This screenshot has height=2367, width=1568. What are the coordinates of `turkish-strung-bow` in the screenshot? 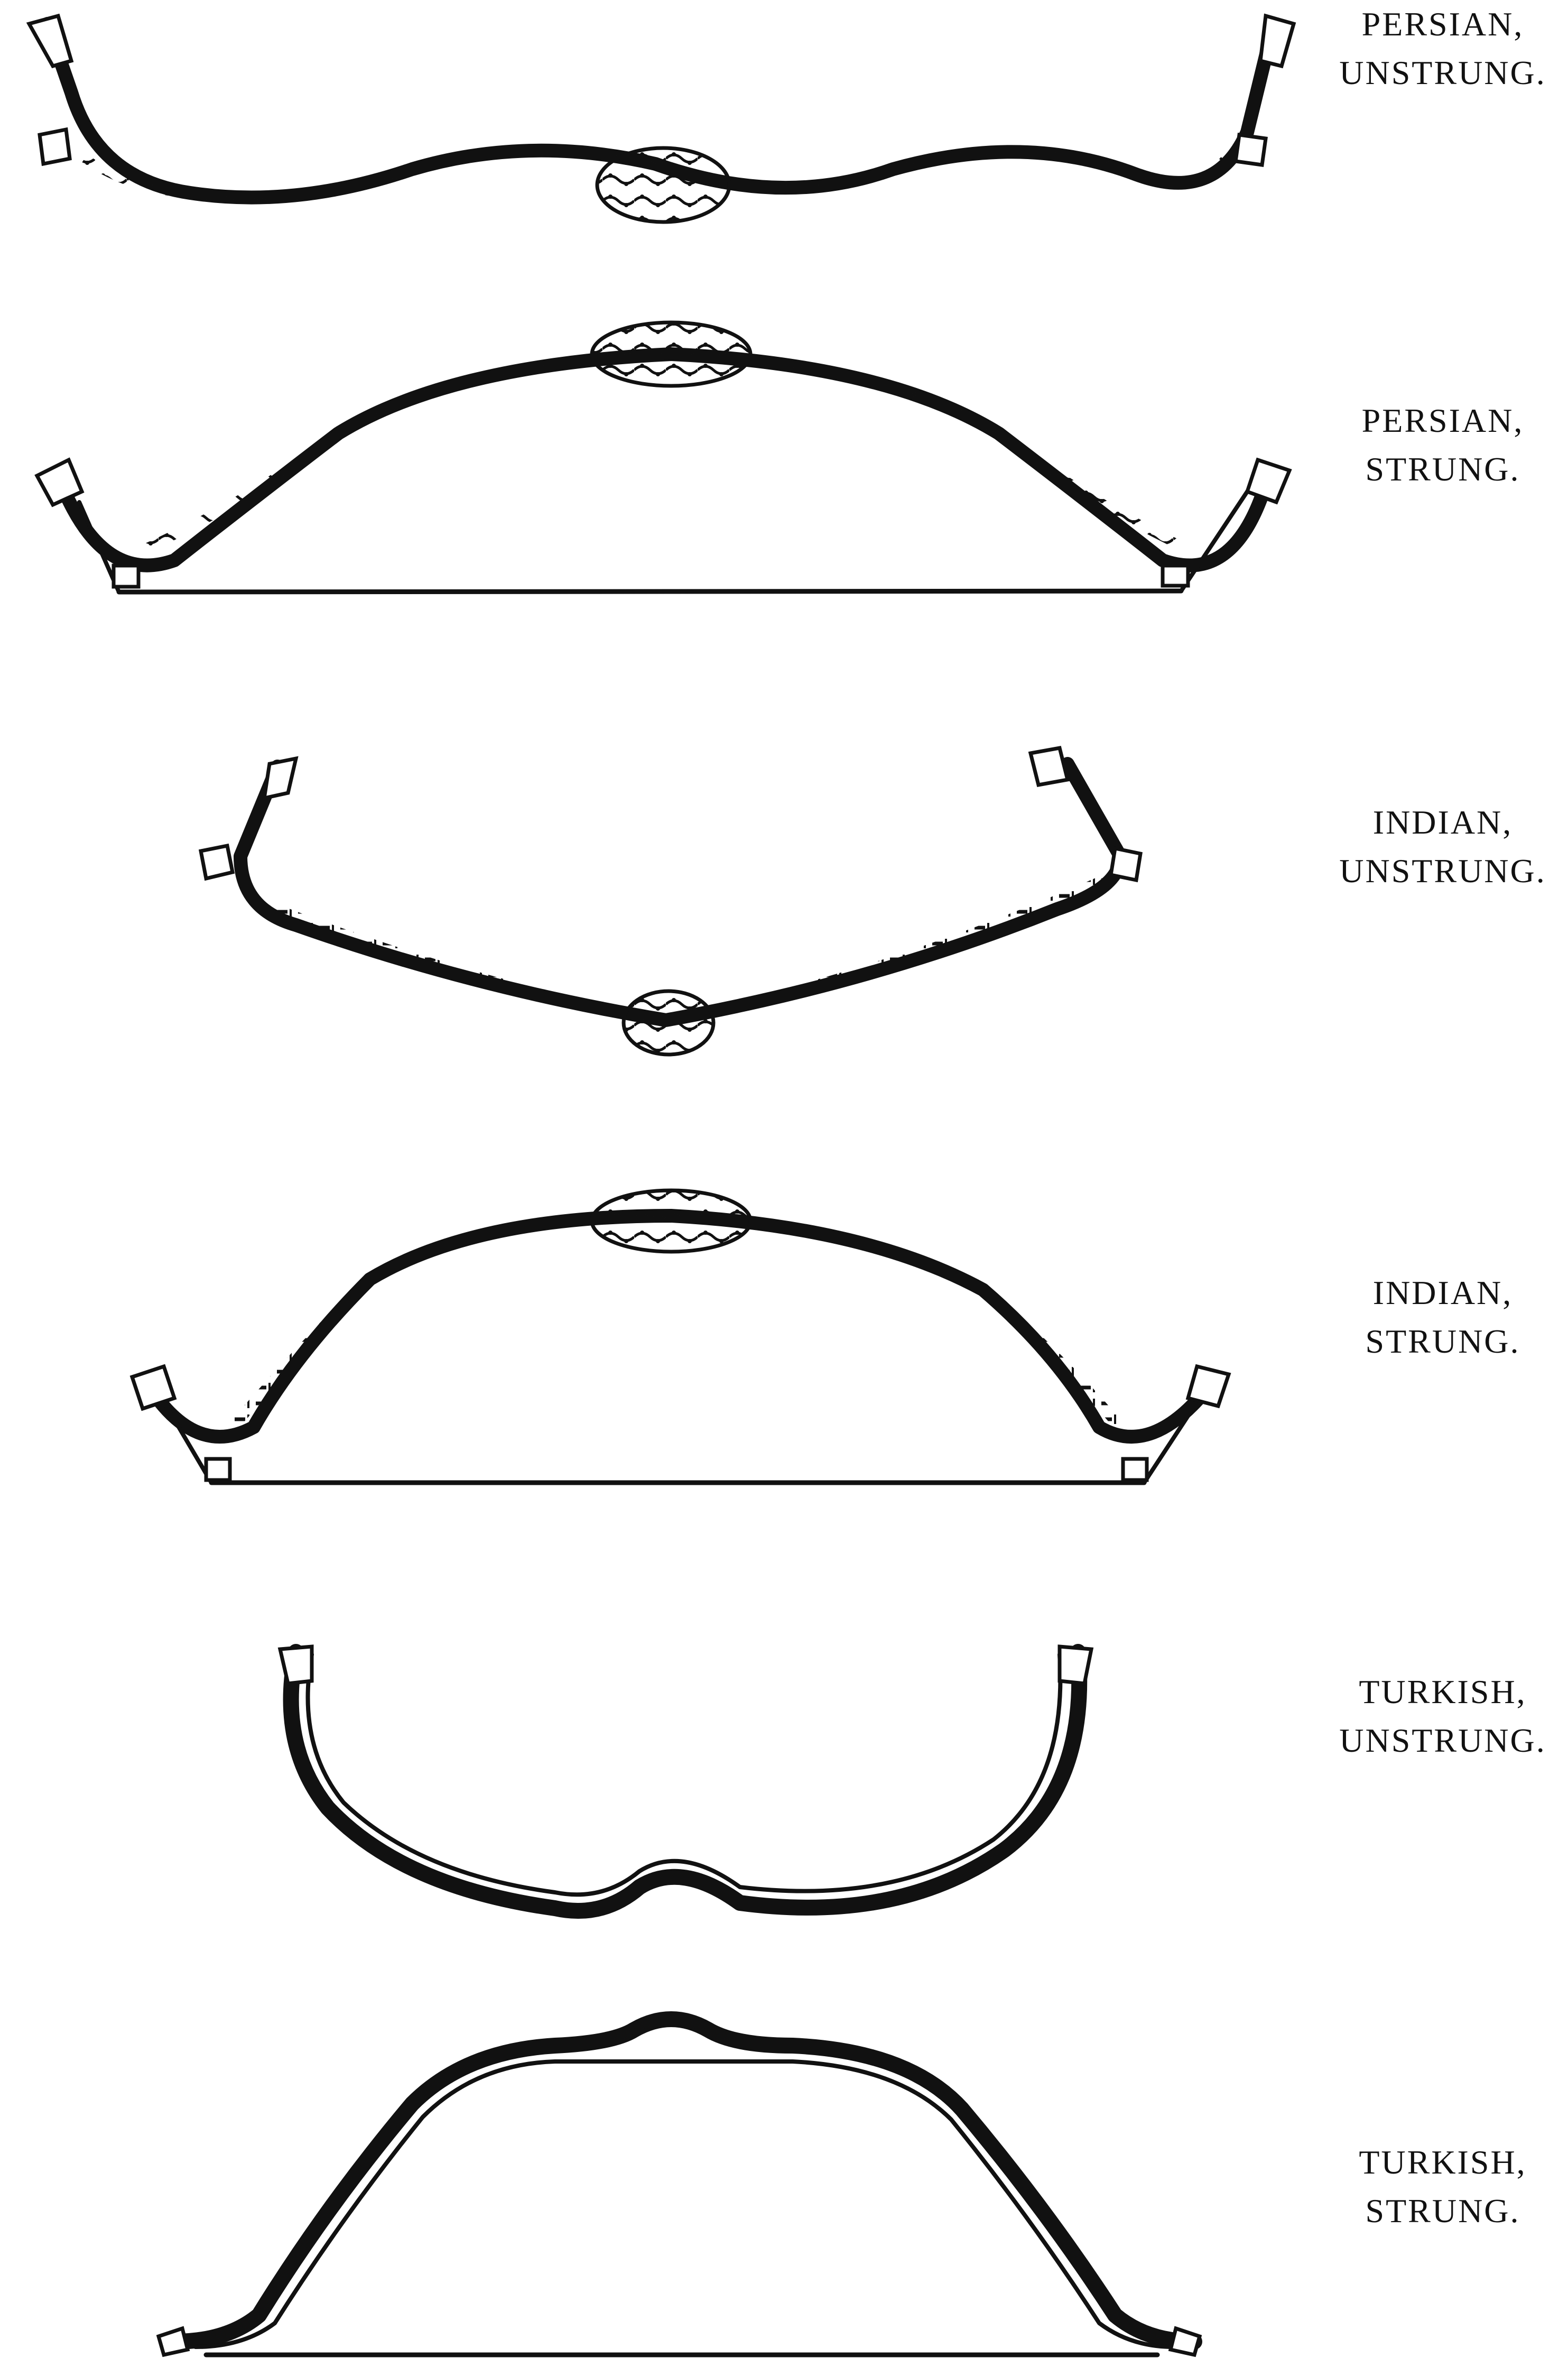 It's located at (679, 2184).